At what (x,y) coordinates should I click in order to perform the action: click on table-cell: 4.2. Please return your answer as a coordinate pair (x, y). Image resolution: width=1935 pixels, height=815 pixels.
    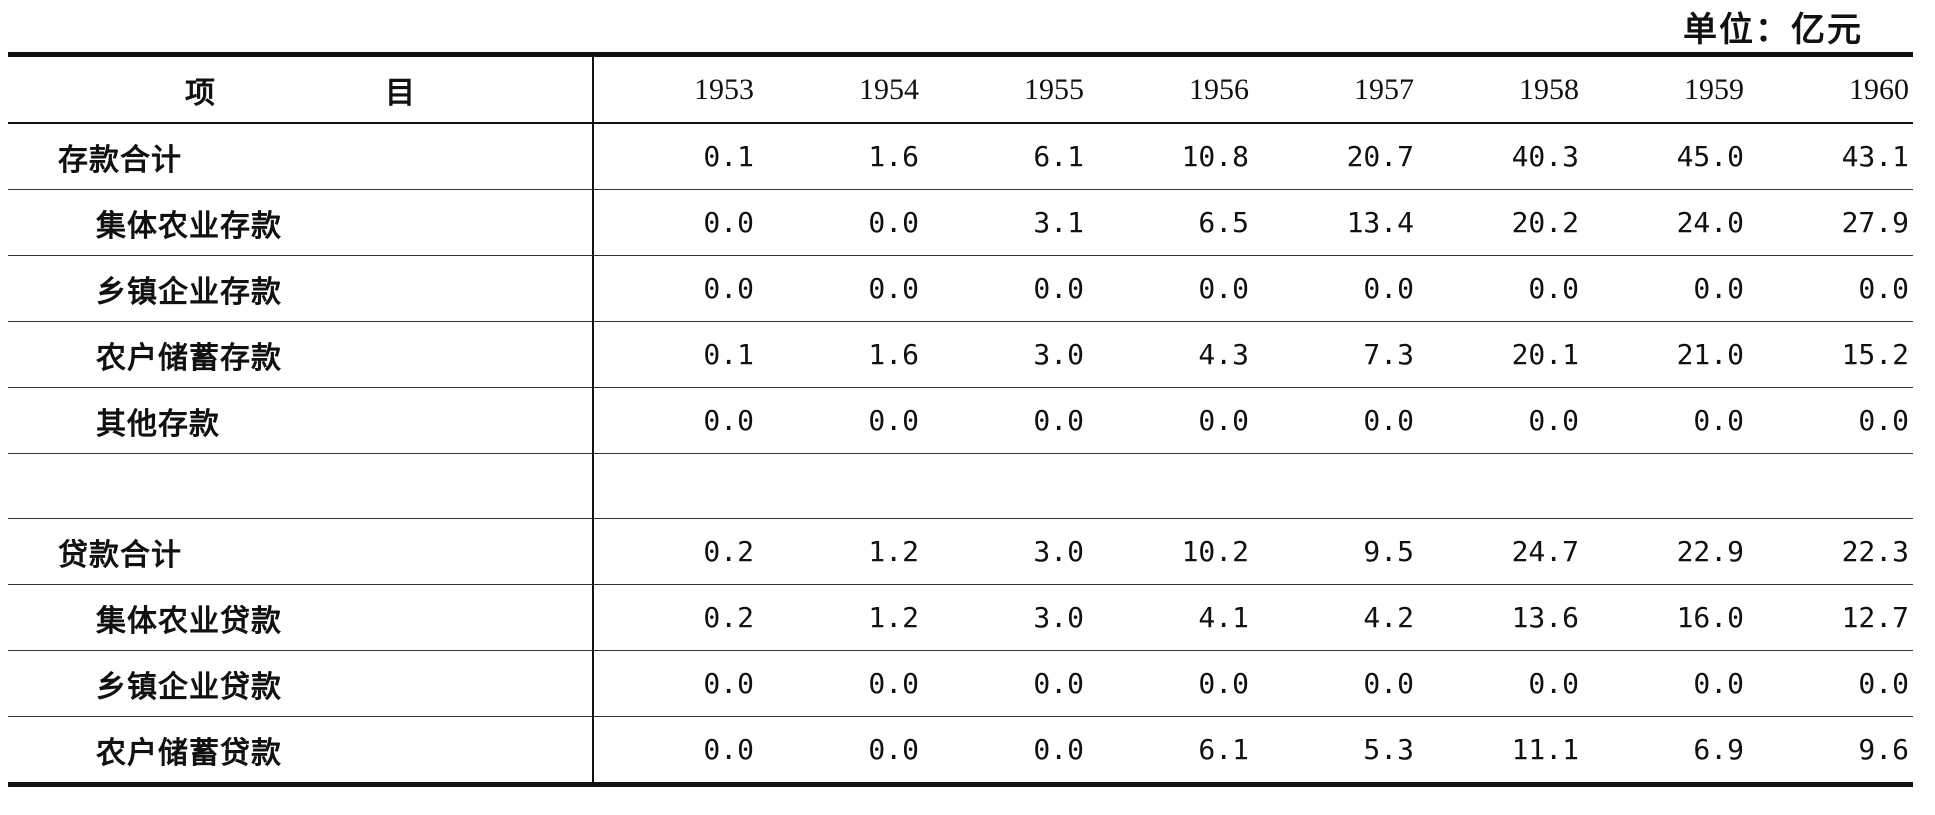
    Looking at the image, I should click on (1388, 617).